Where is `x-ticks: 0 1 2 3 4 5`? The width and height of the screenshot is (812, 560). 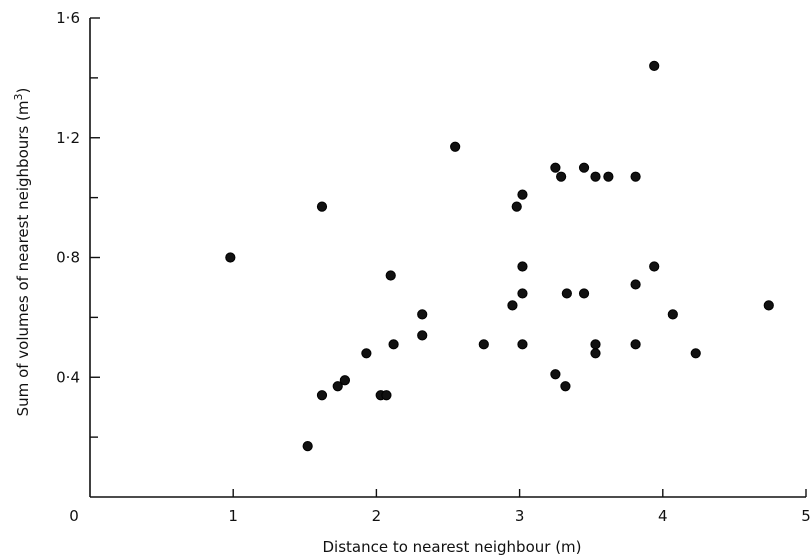
x-ticks: 0 1 2 3 4 5 is located at coordinates (440, 507).